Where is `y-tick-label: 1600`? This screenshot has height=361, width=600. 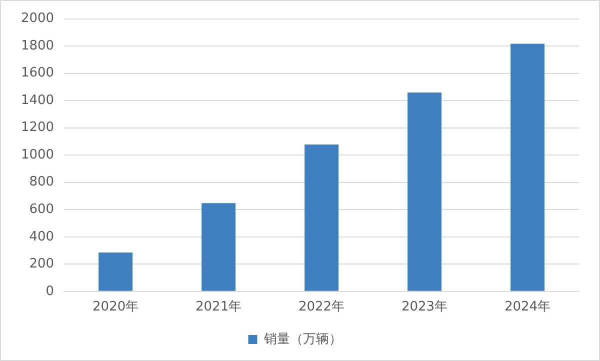
y-tick-label: 1600 is located at coordinates (37, 73).